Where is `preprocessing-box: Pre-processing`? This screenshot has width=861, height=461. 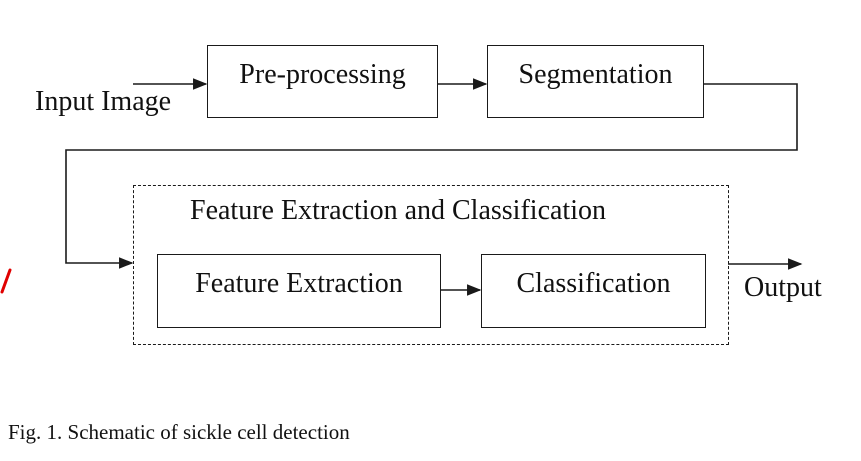 preprocessing-box: Pre-processing is located at coordinates (322, 81).